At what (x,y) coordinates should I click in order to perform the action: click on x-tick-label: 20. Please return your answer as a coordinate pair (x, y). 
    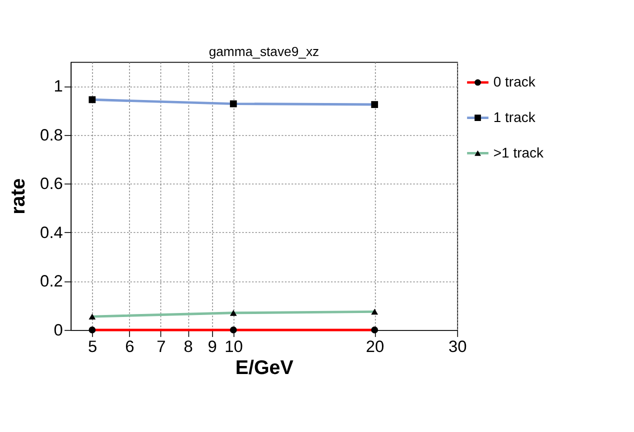
    Looking at the image, I should click on (375, 347).